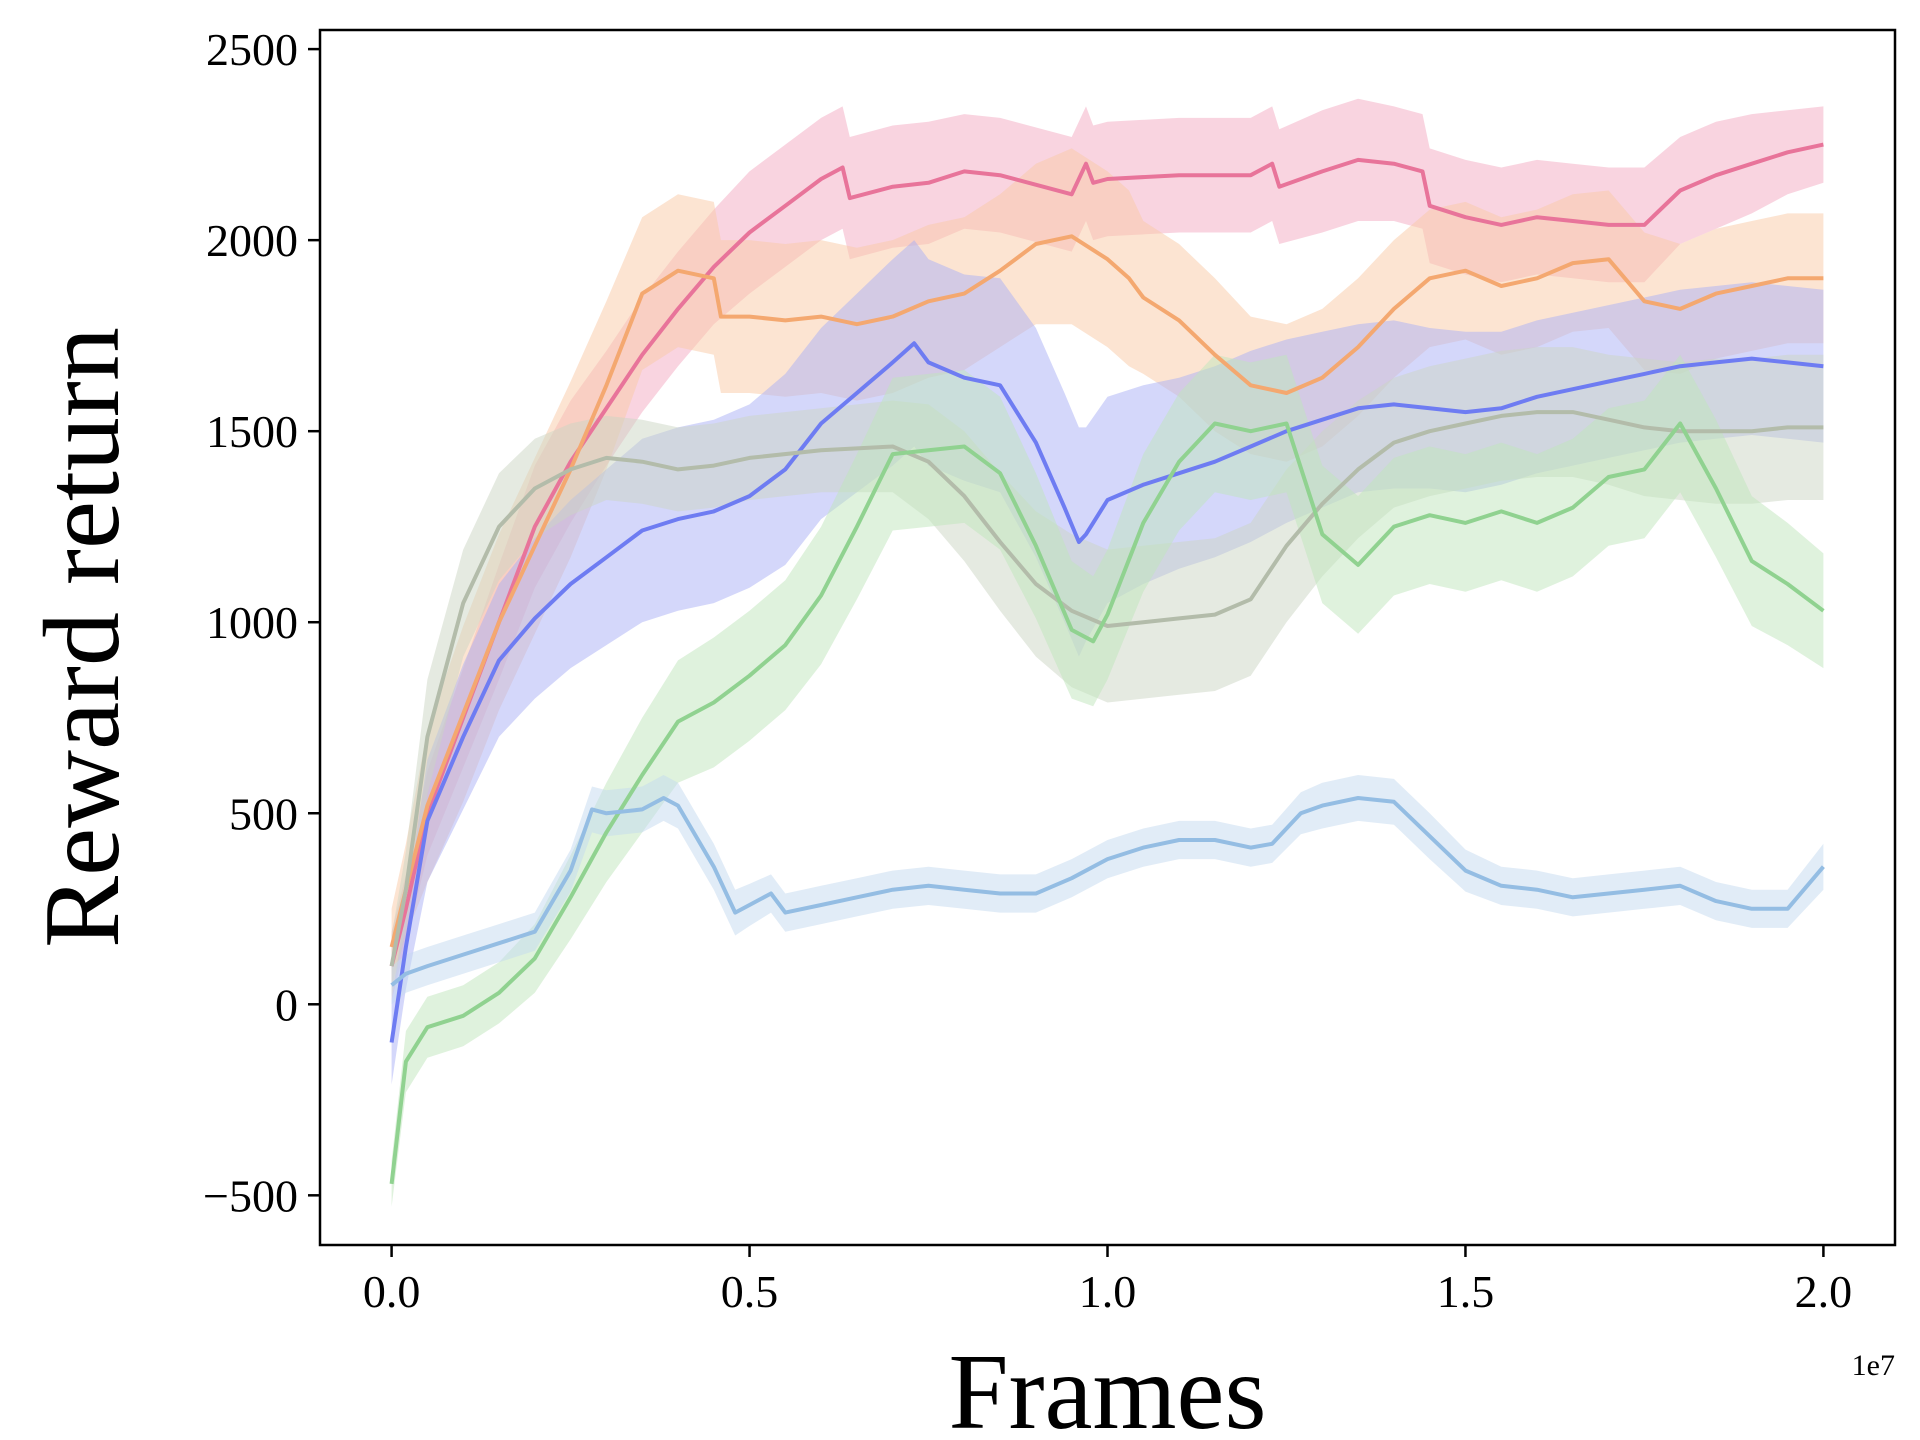 Image resolution: width=1920 pixels, height=1440 pixels. I want to click on x-tick-label: 0.5, so click(750, 1291).